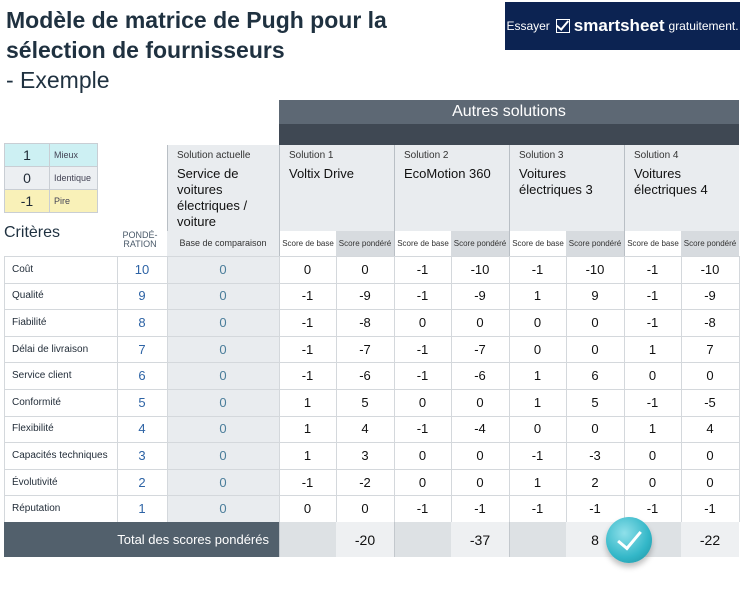 The width and height of the screenshot is (743, 591). I want to click on solution-cap-1: Solution 1, so click(311, 155).